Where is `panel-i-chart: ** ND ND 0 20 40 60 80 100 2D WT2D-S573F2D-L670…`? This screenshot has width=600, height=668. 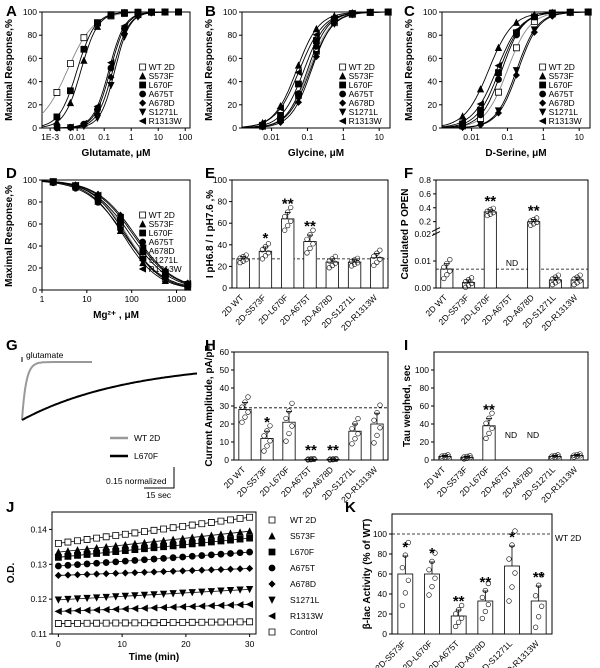 panel-i-chart: ** ND ND 0 20 40 60 80 100 2D WT2D-S573F2D-L670… is located at coordinates (495, 428).